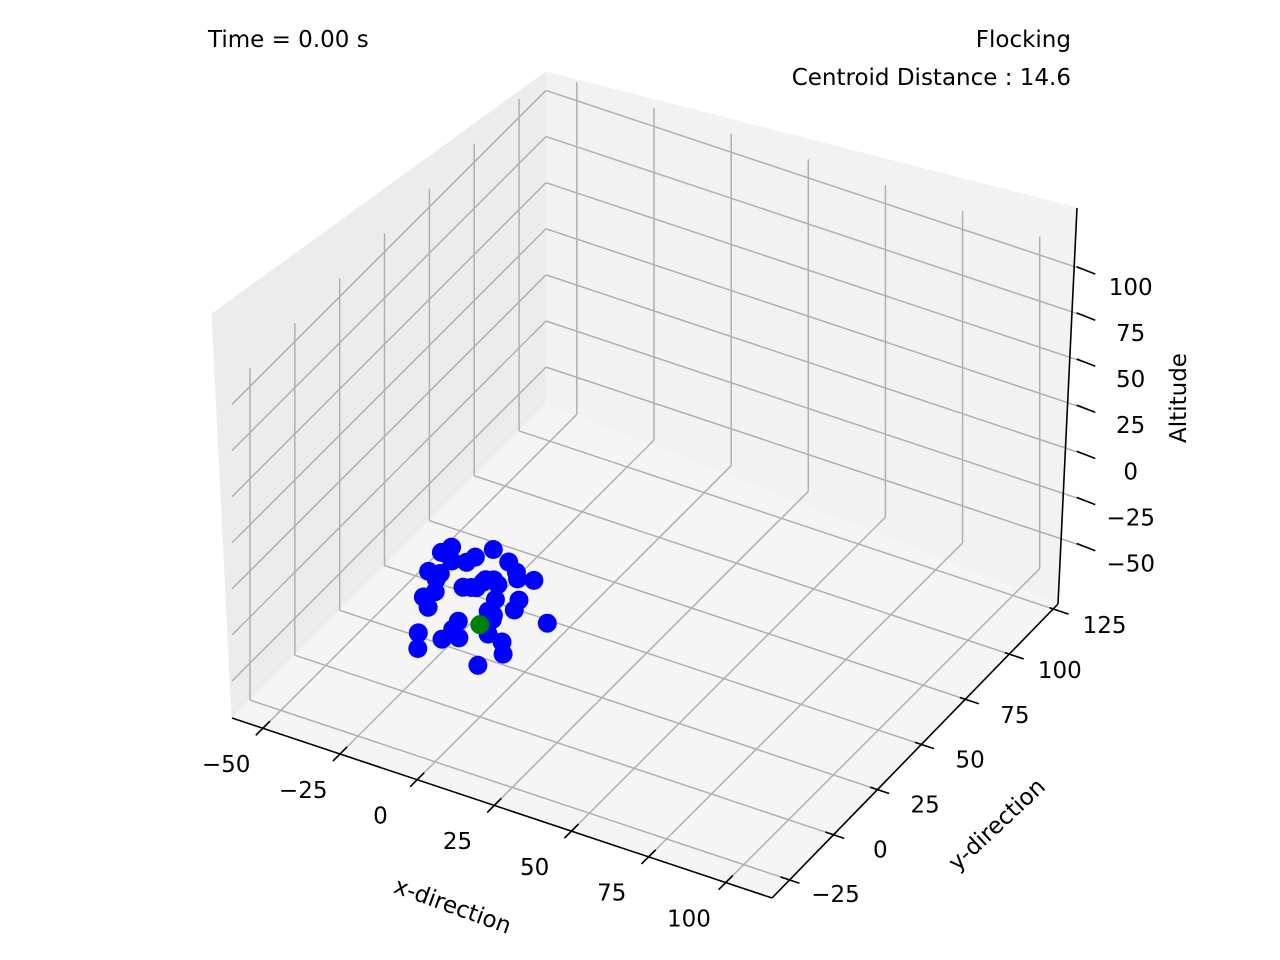 The image size is (1280, 960). I want to click on mode-text: Flocking, so click(1023, 40).